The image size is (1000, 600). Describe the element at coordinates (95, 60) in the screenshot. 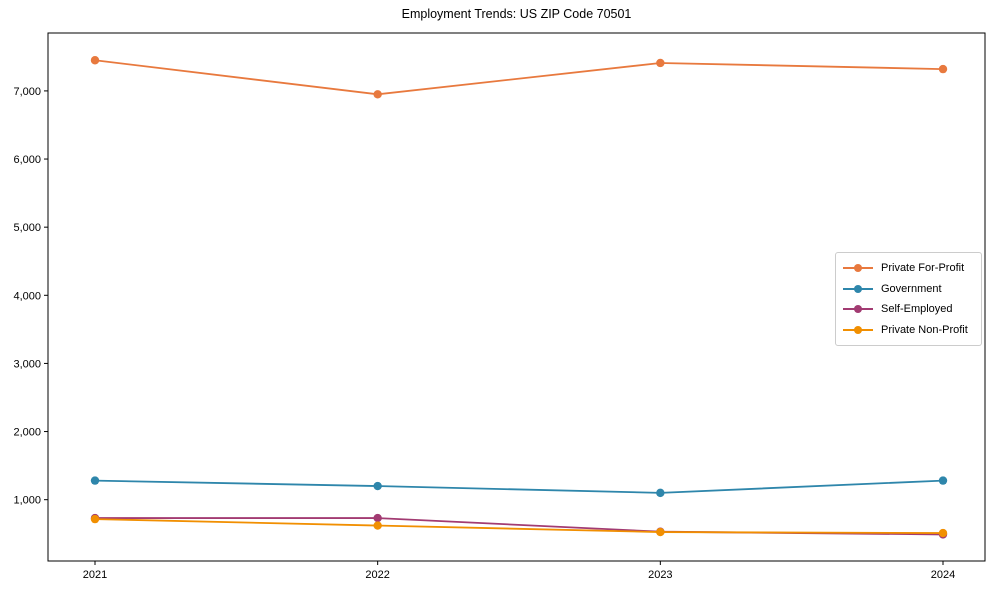

I see `data-point-private-for-profit-2021` at that location.